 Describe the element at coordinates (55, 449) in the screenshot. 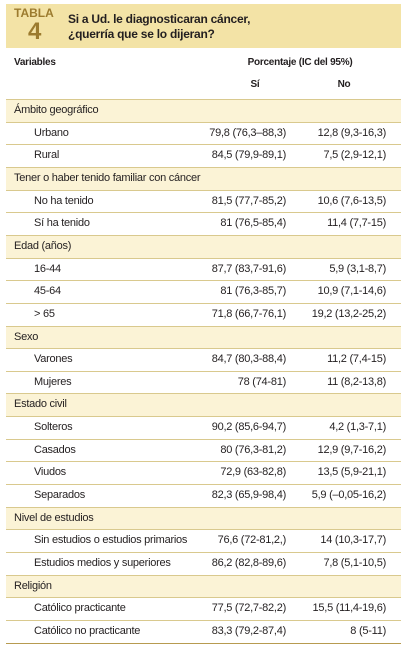

I see `row-label: Casados` at that location.